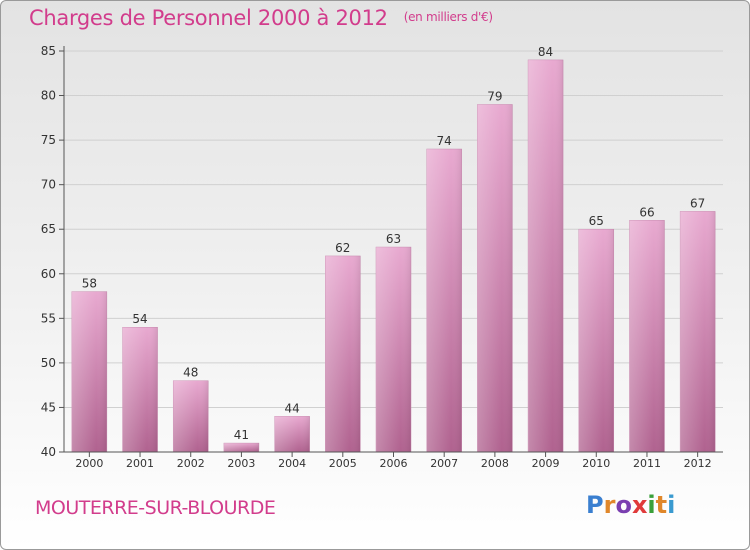 The image size is (750, 550). I want to click on data-label: 65, so click(596, 221).